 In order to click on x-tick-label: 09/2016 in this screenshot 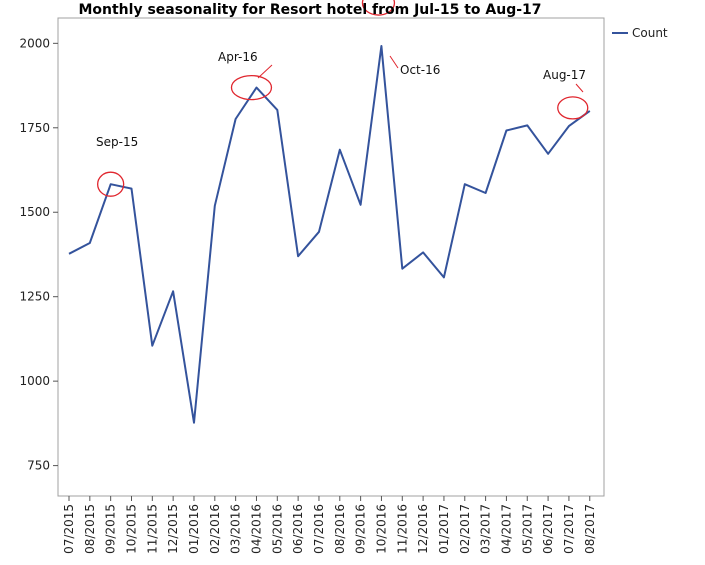, I will do `click(361, 529)`.